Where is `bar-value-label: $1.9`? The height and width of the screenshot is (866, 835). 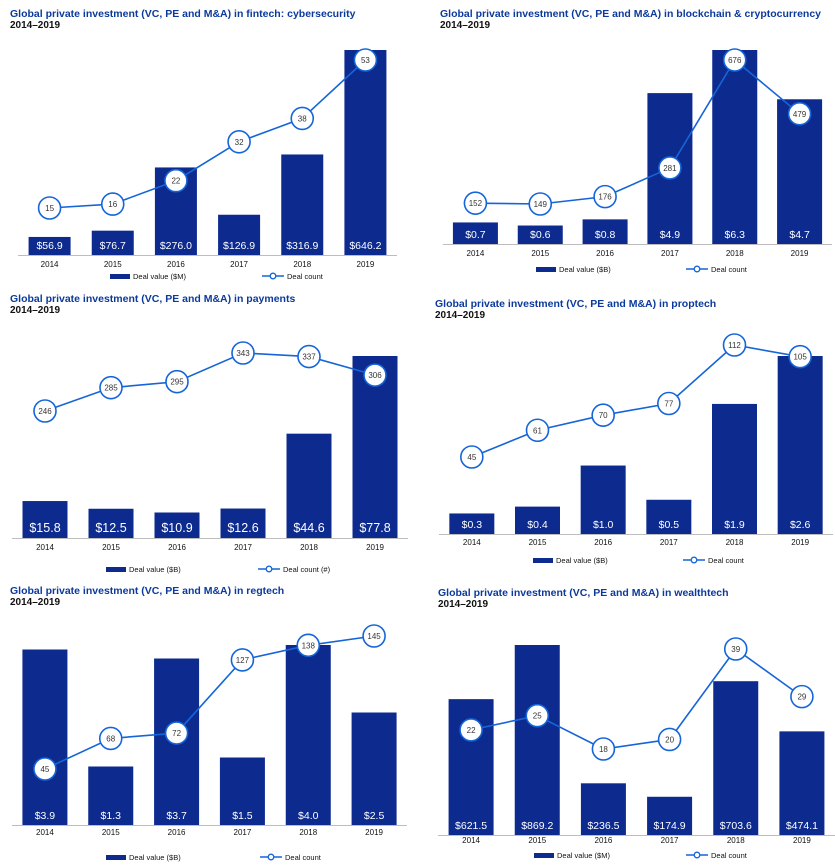 bar-value-label: $1.9 is located at coordinates (734, 525).